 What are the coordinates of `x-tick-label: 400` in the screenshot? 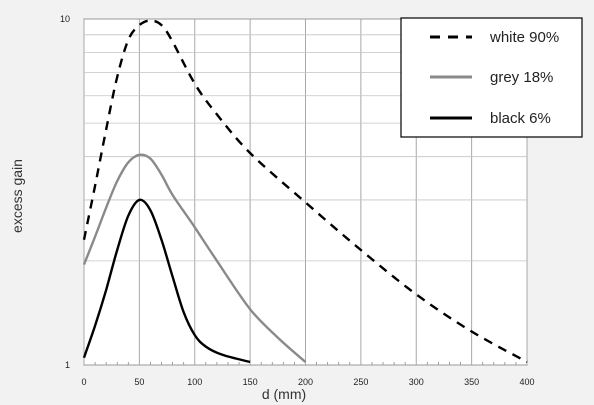 It's located at (526, 382).